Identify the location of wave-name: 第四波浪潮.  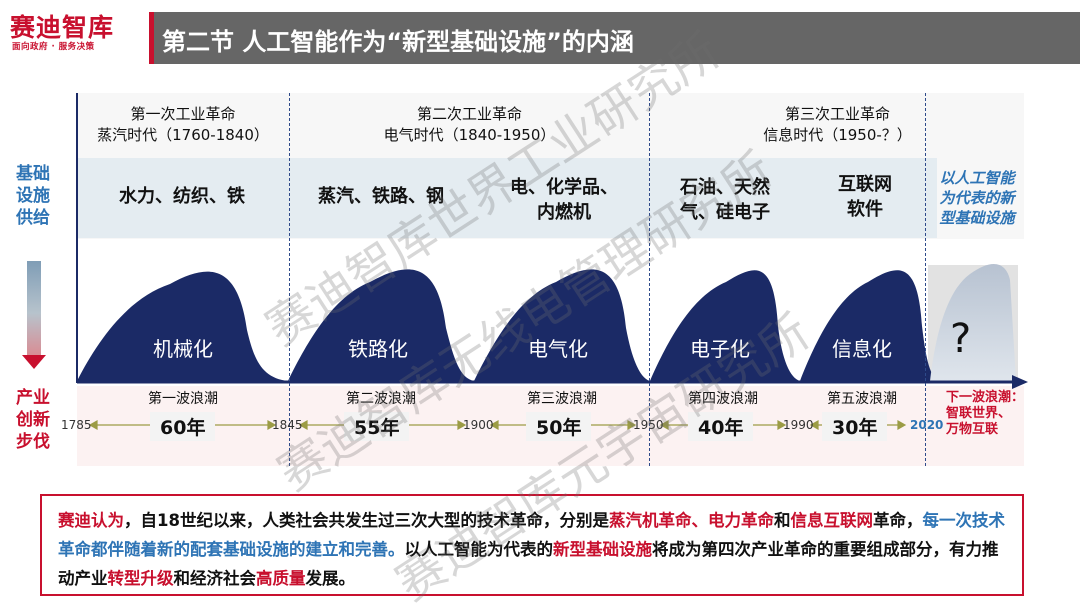
(723, 399).